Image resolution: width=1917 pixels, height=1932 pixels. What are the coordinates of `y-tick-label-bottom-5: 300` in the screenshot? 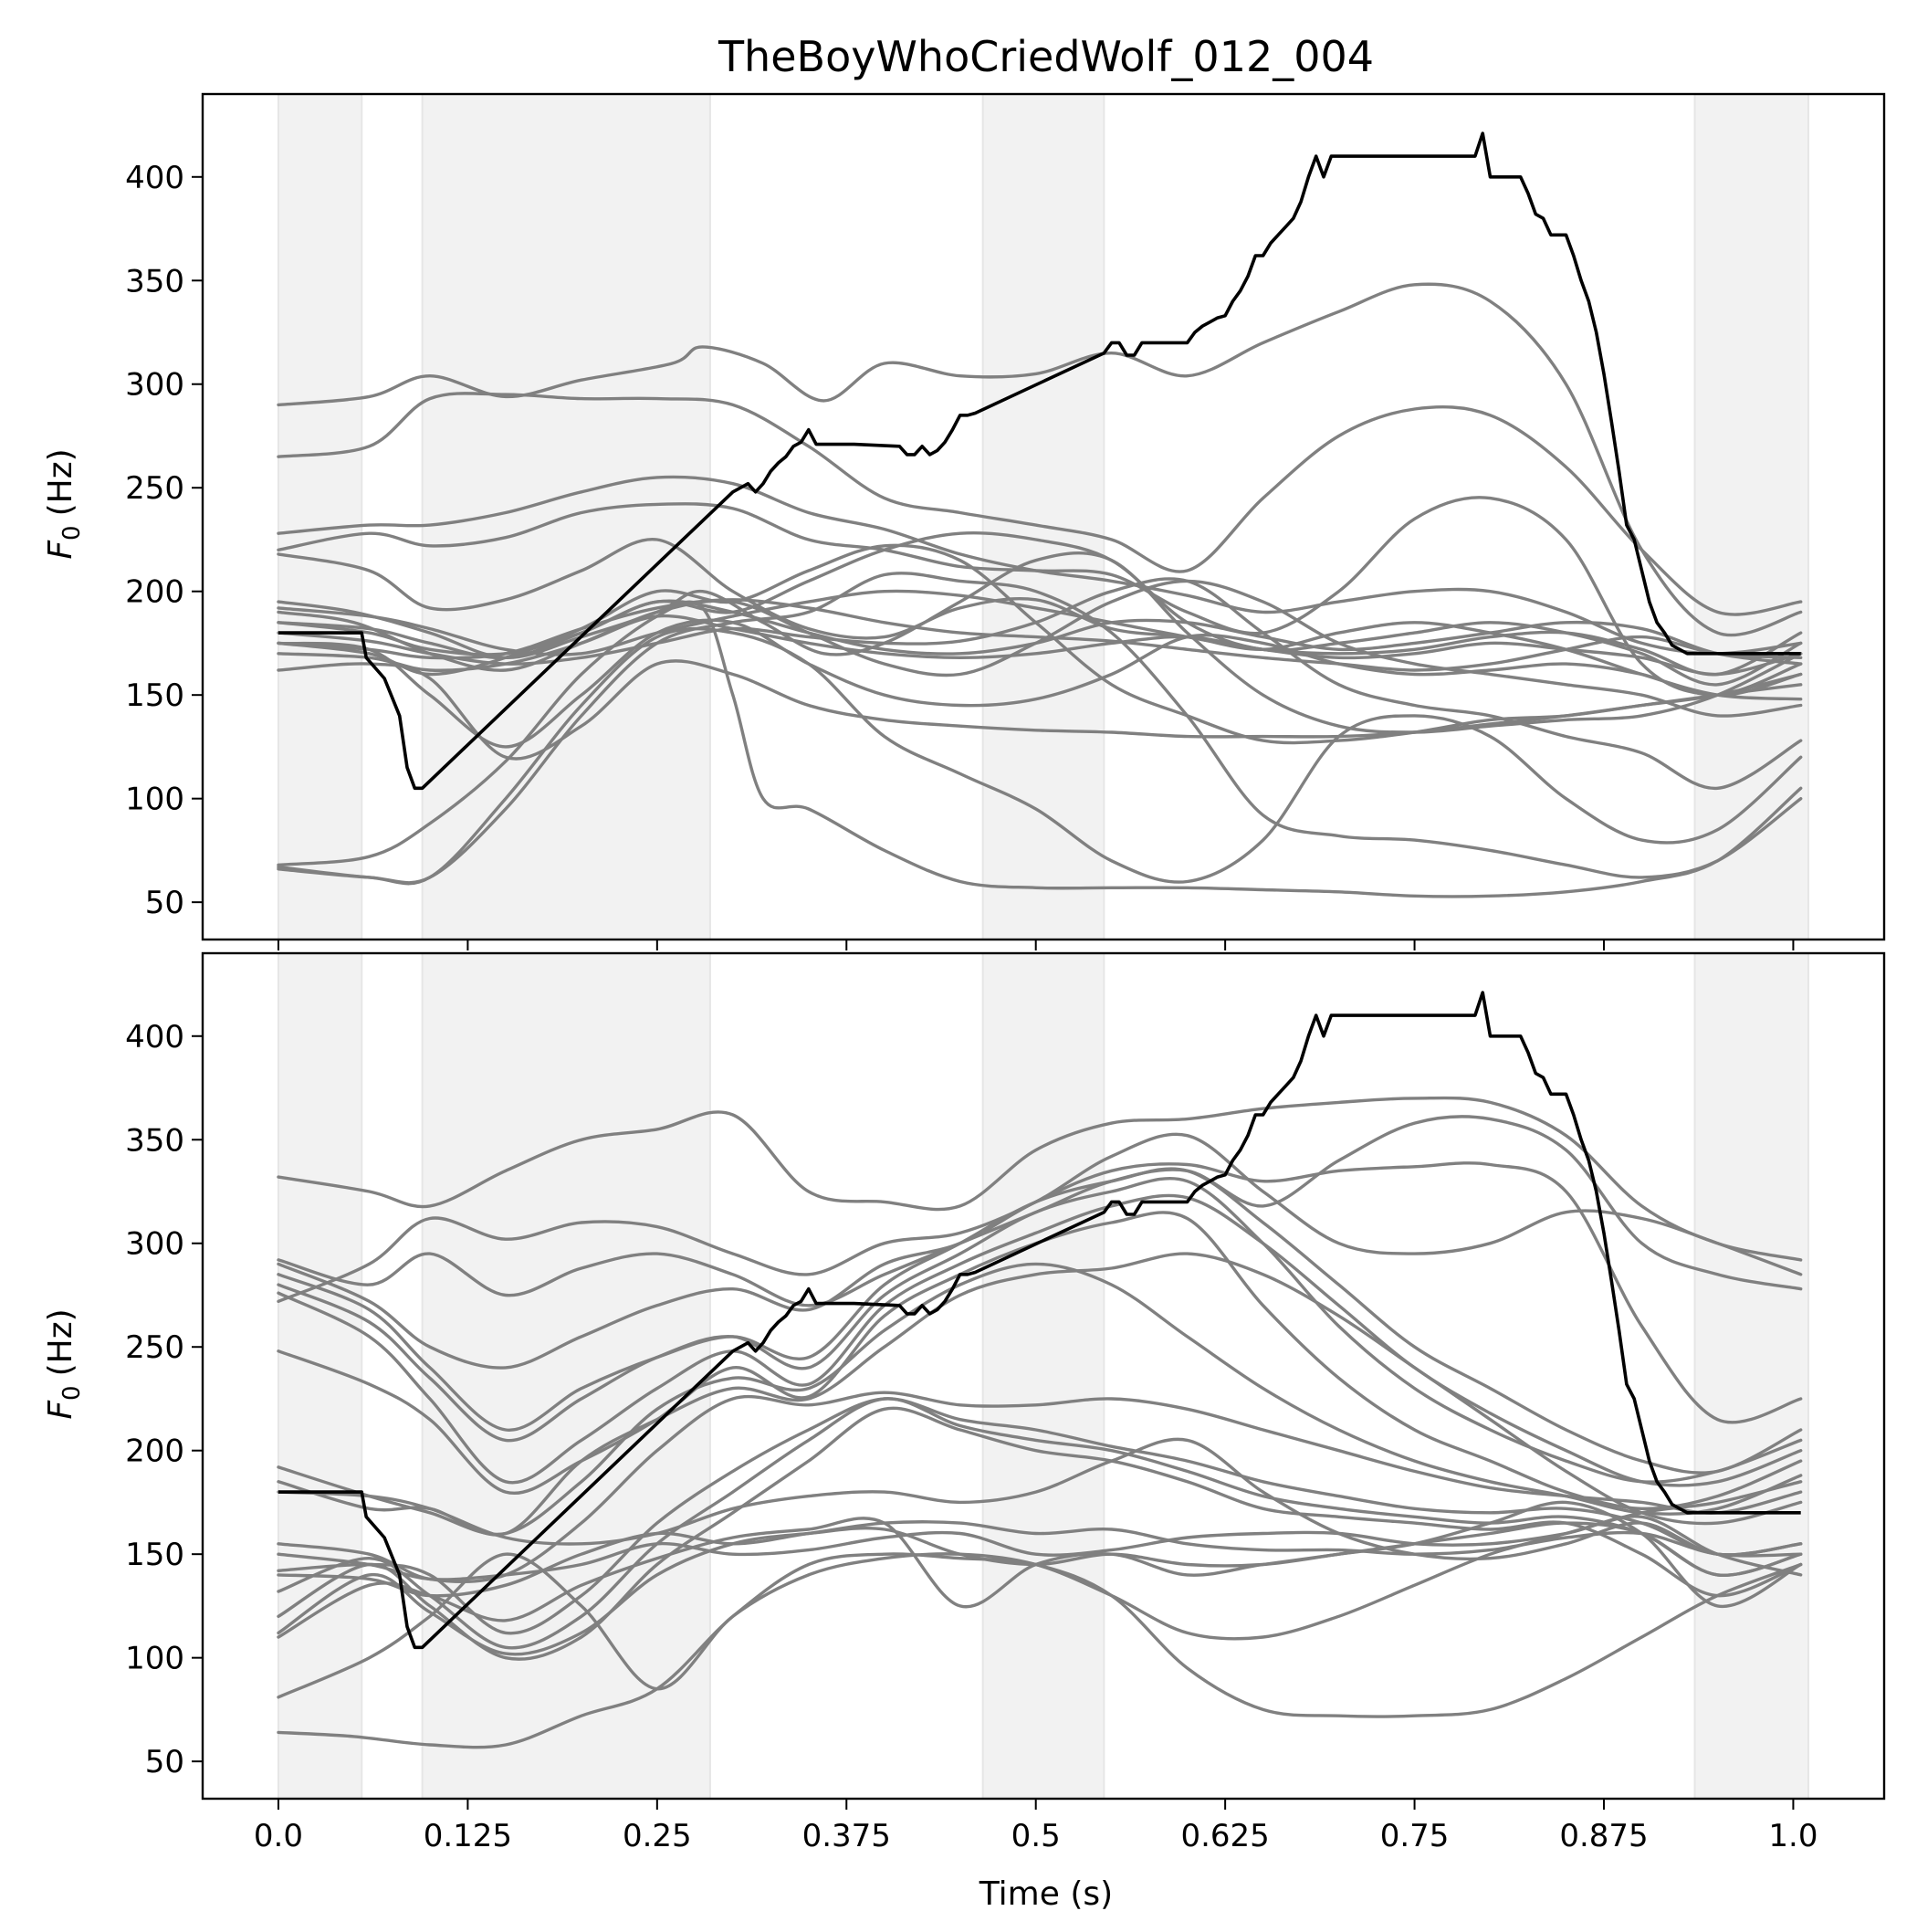 It's located at (154, 1244).